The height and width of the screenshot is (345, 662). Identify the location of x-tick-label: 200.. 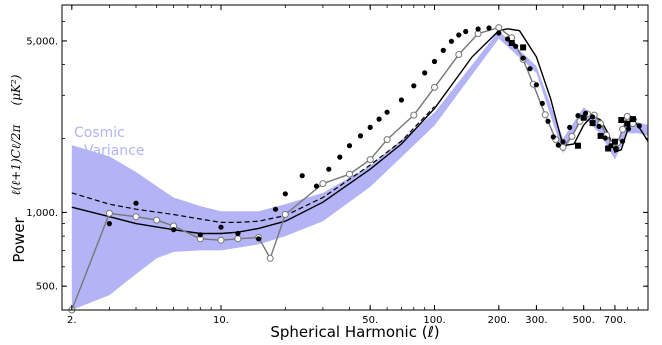
(499, 320).